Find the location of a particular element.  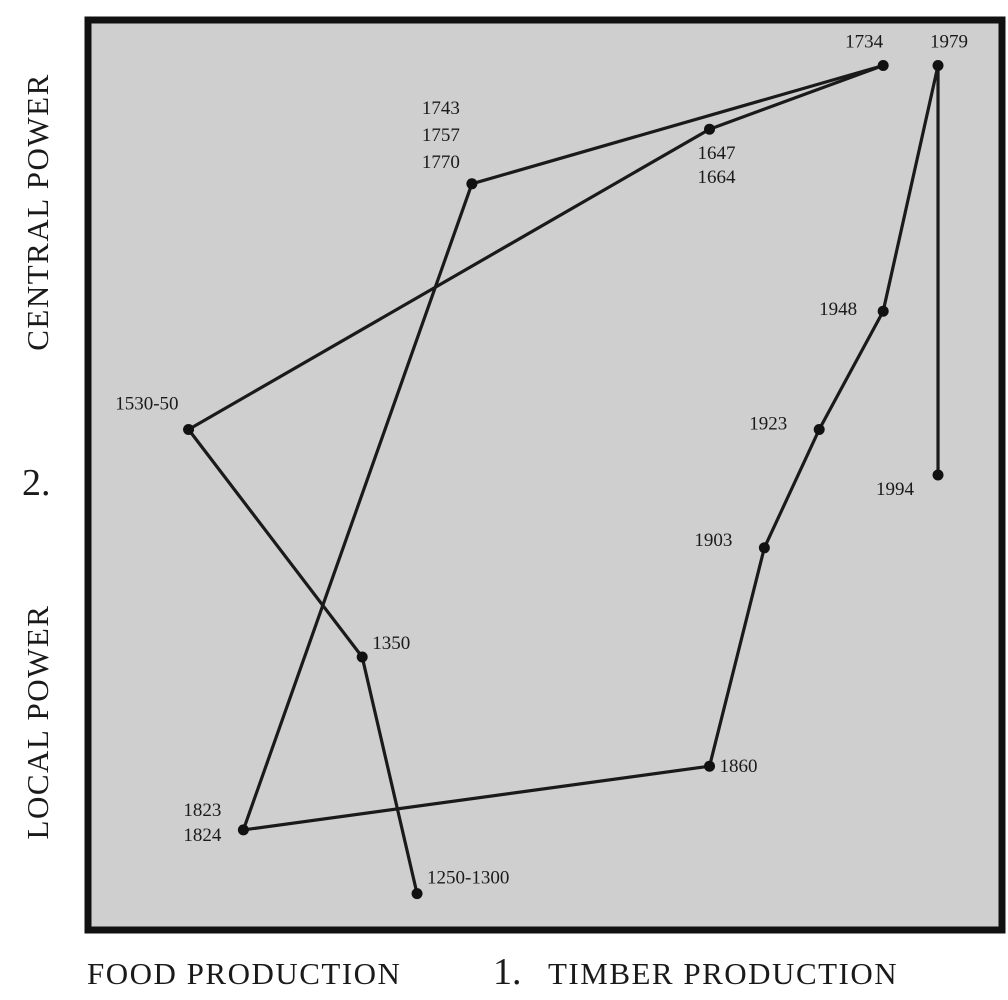

point-label-line: 1530-50 is located at coordinates (146, 404).